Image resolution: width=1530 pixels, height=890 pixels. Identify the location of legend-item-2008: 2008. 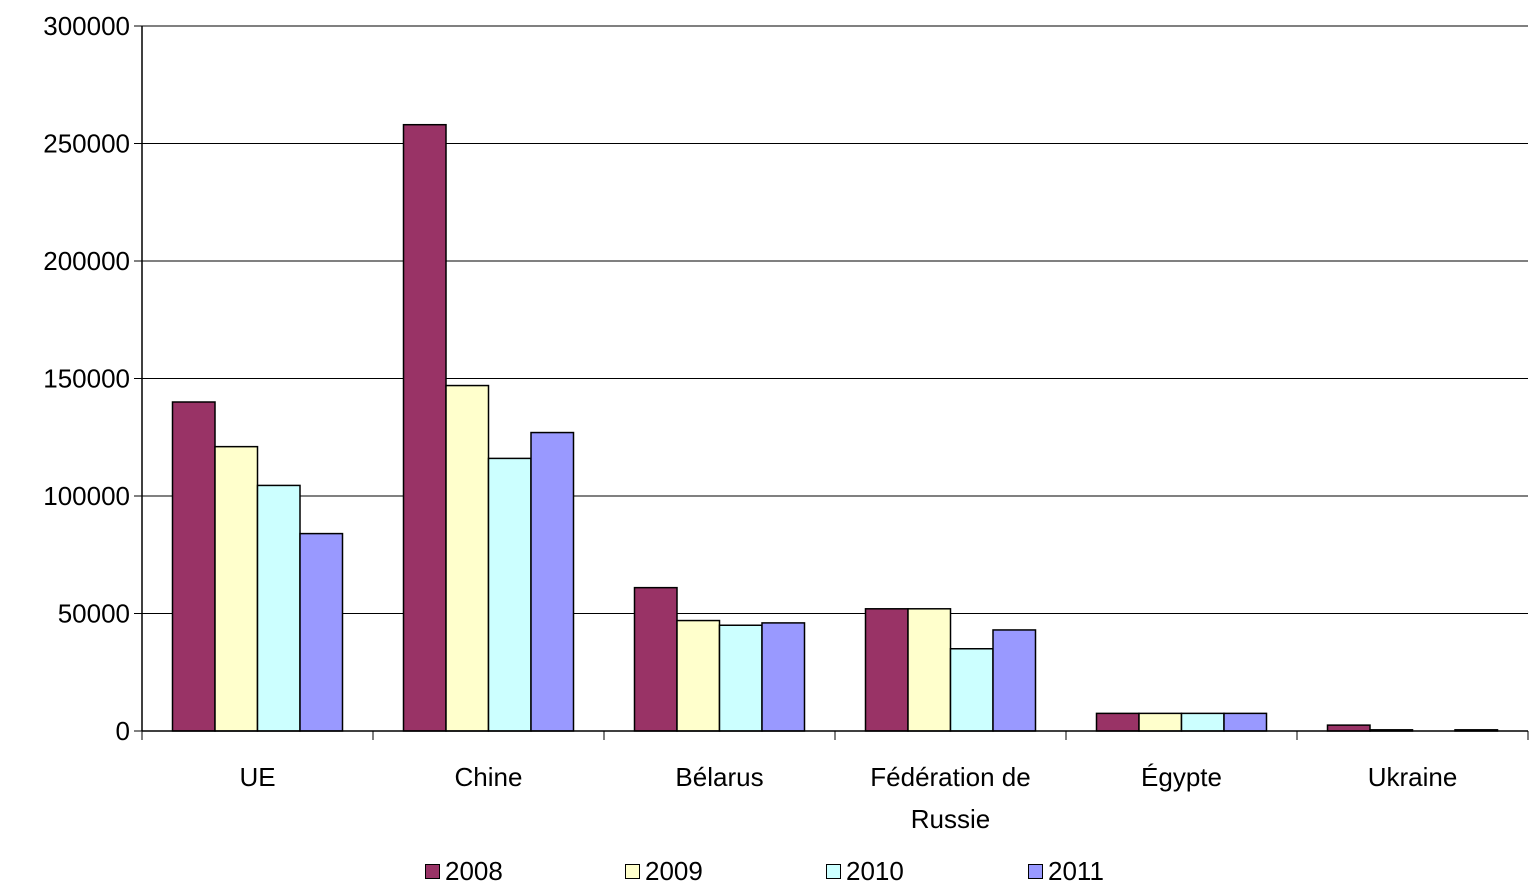
(464, 871).